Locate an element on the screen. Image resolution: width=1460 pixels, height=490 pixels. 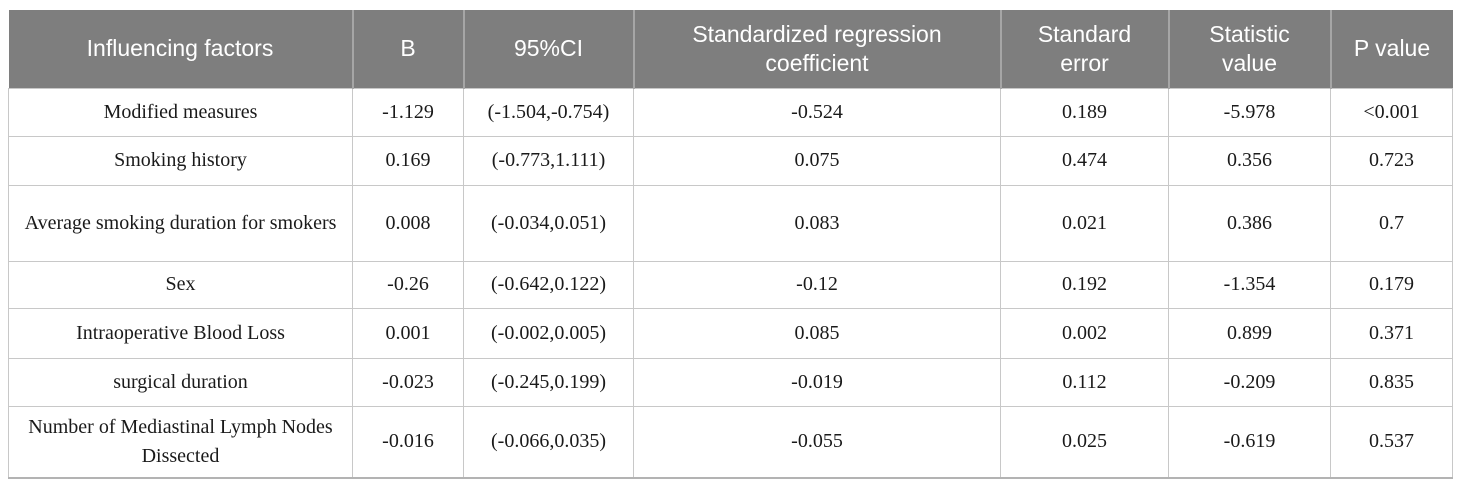
cell-statistic-value: -5.978 is located at coordinates (1249, 112).